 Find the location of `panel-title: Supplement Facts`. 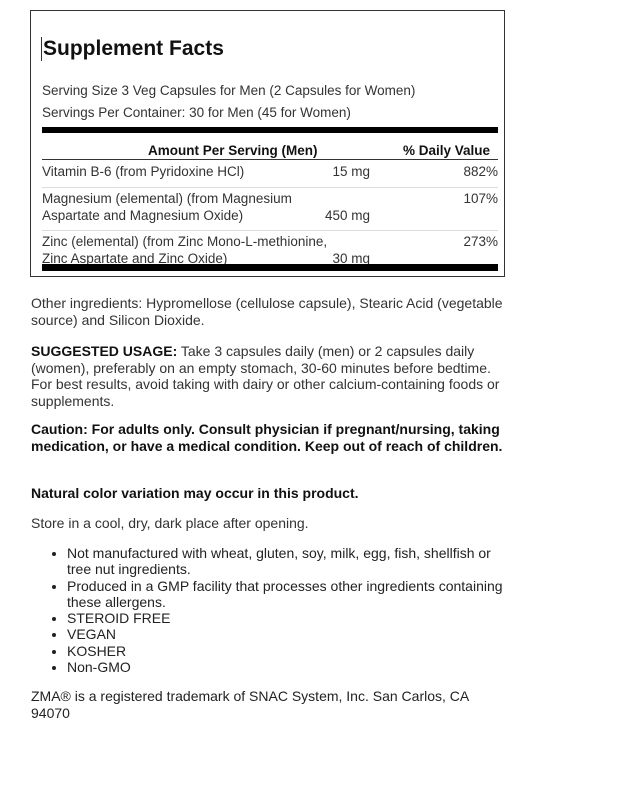

panel-title: Supplement Facts is located at coordinates (132, 49).